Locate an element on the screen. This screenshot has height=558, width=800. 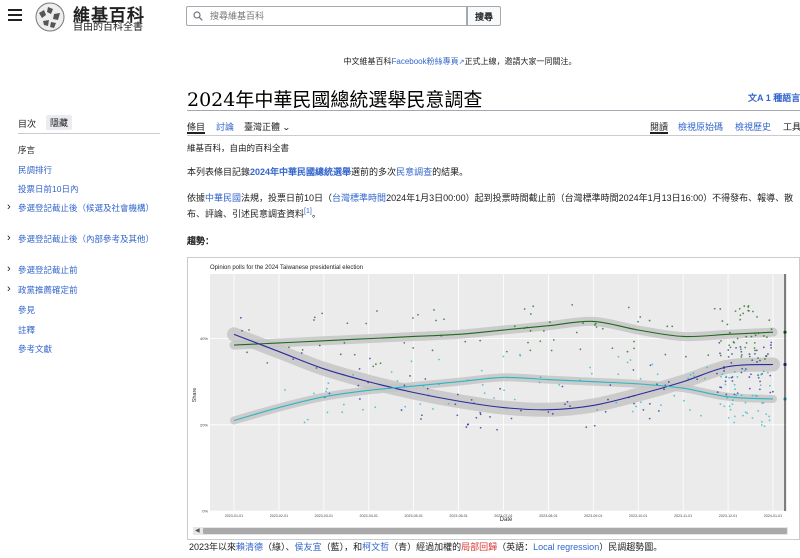
toc-item-see-also: 參見 is located at coordinates (27, 310).